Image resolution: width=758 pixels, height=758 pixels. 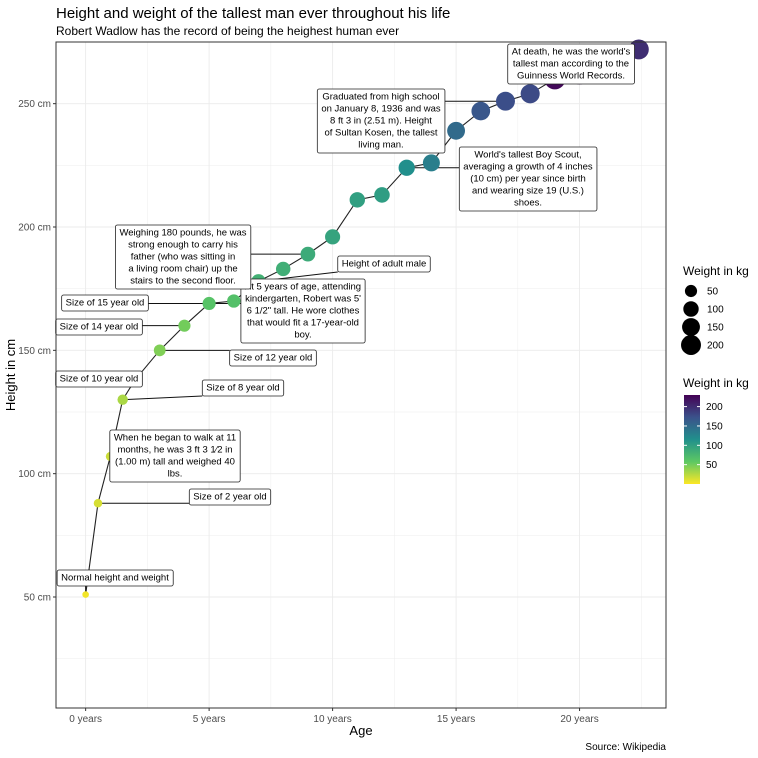 I want to click on x-tick-label: 5 years, so click(x=209, y=719).